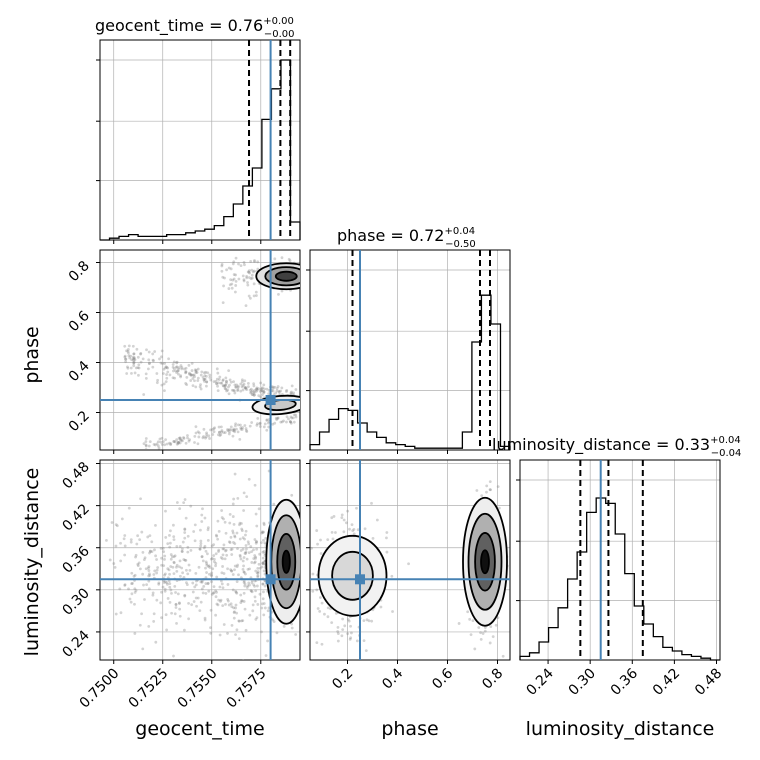 This screenshot has width=760, height=760. Describe the element at coordinates (75, 475) in the screenshot. I see `y-tick-label-luminosity_distance: 0.48` at that location.